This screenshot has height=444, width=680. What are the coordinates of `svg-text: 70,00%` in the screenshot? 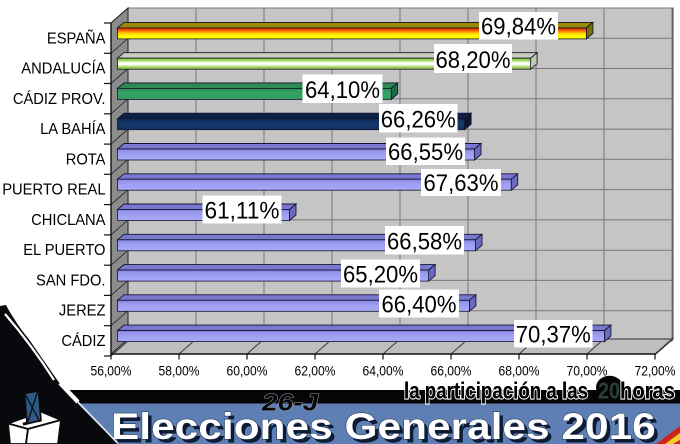 It's located at (587, 371).